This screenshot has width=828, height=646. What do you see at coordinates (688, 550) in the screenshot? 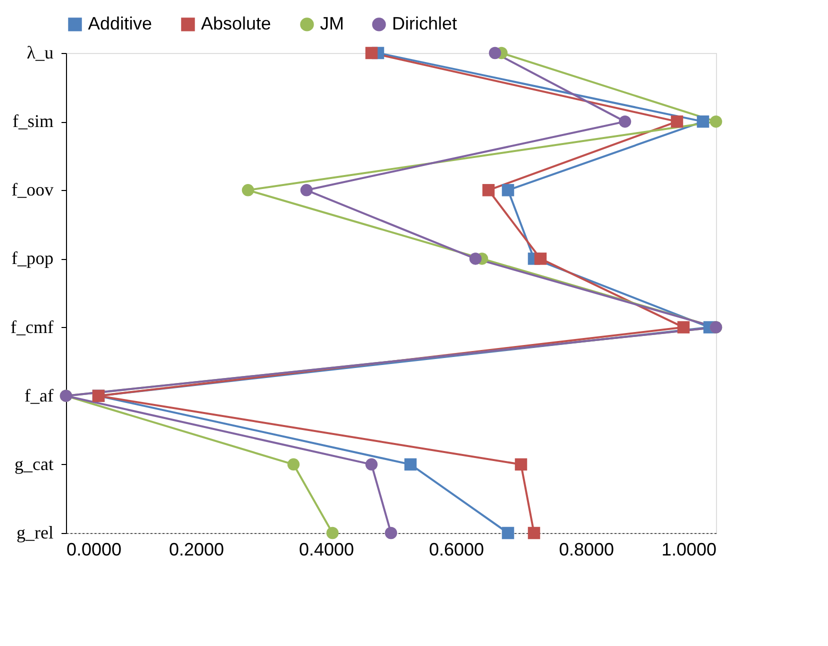
I see `x-tick-label: 1.0000` at bounding box center [688, 550].